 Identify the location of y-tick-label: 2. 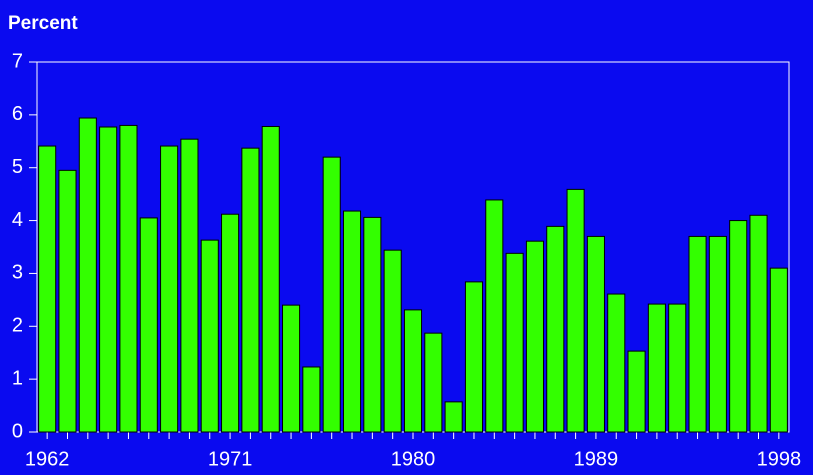
(17, 326).